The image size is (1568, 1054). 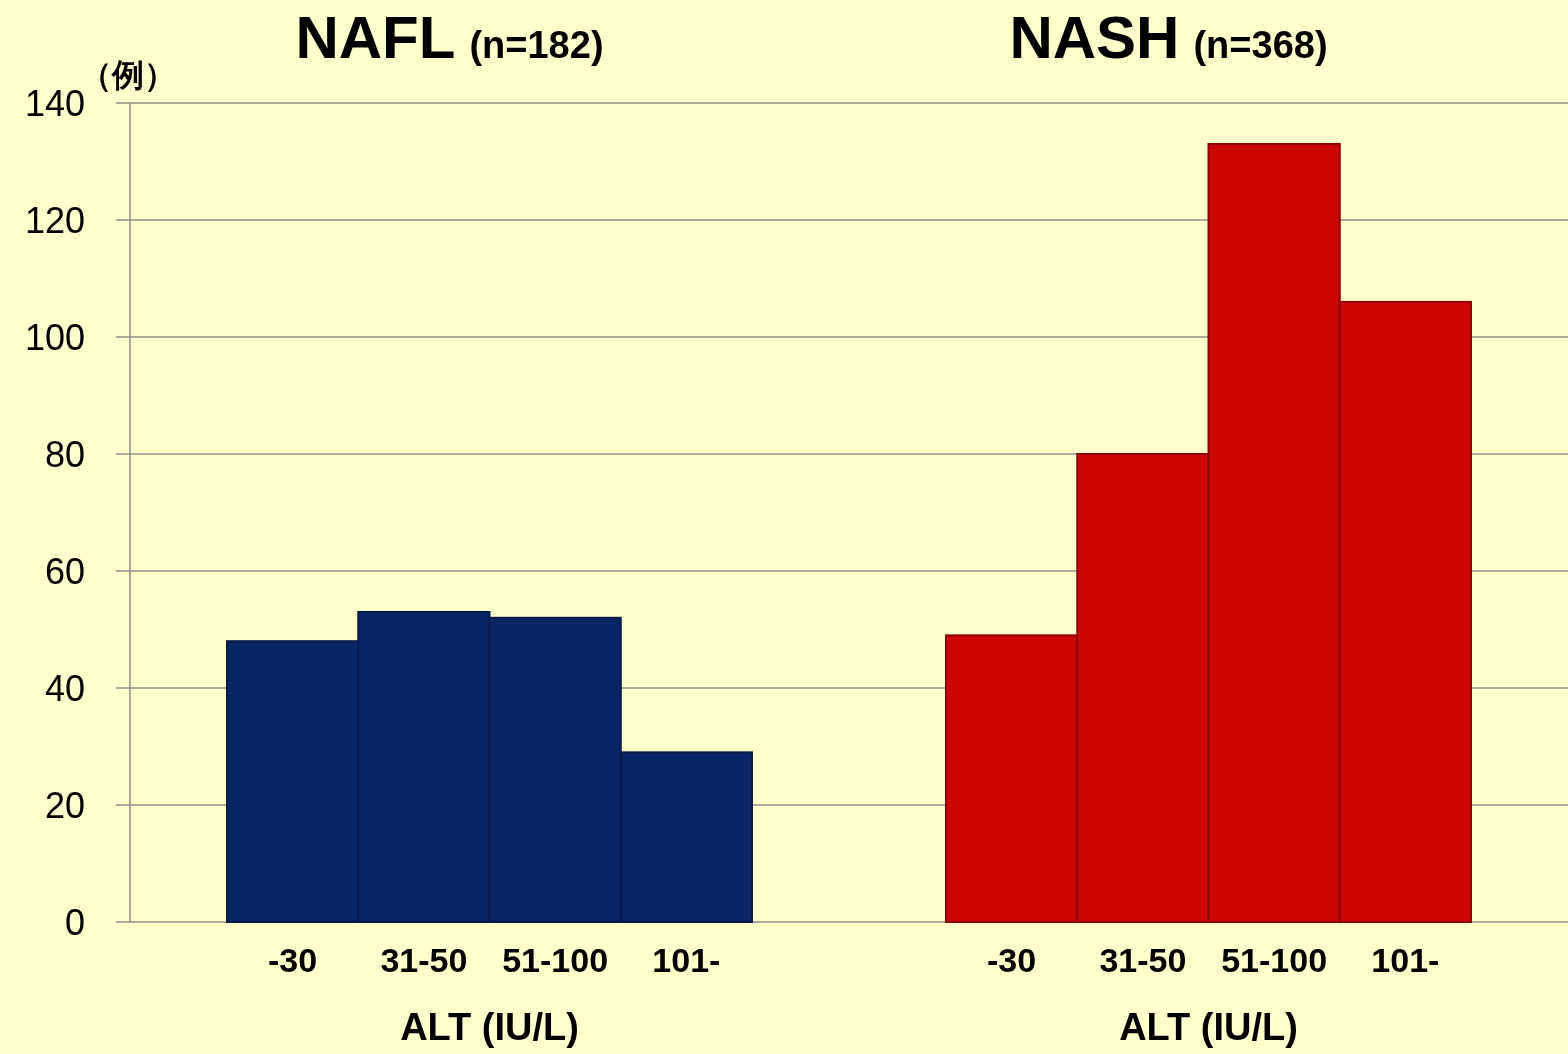 I want to click on y-tick-label: 0, so click(x=74, y=922).